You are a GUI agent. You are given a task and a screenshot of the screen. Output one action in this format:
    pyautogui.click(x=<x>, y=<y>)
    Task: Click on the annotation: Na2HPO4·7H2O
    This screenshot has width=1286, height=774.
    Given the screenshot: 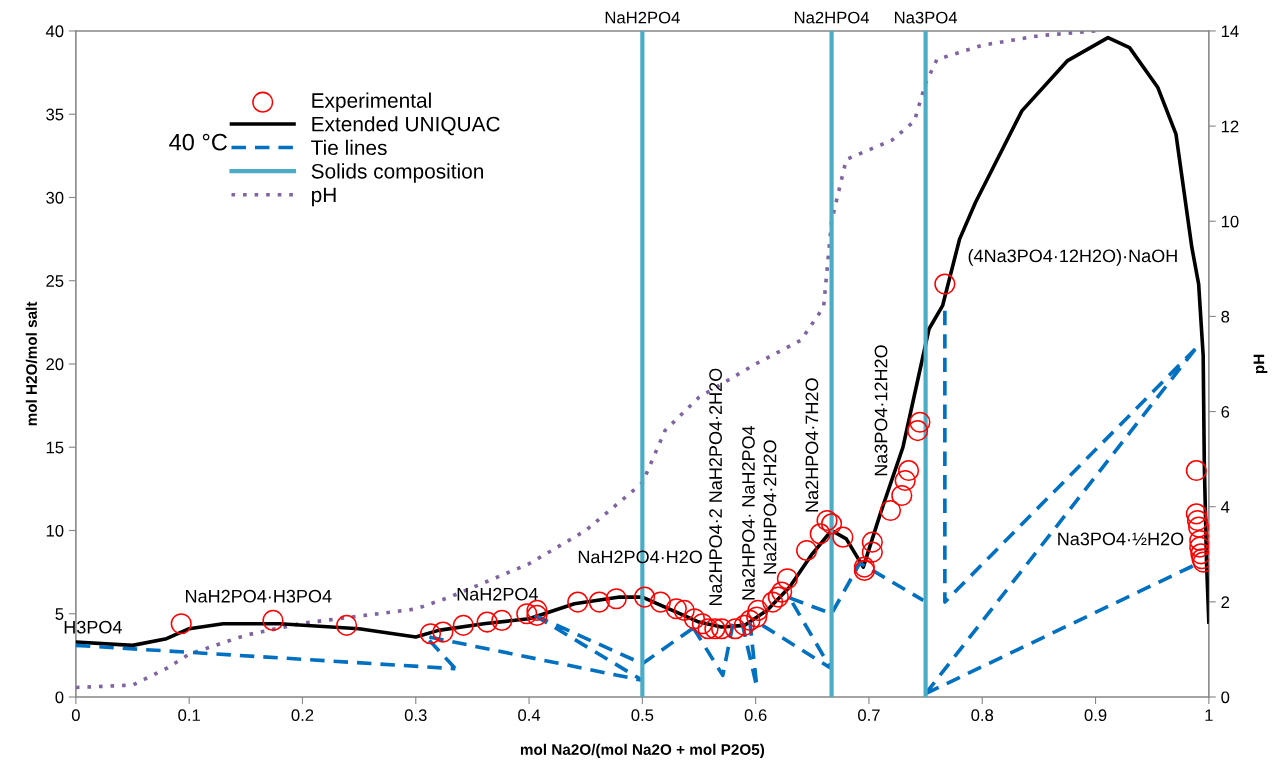 What is the action you would take?
    pyautogui.click(x=812, y=445)
    